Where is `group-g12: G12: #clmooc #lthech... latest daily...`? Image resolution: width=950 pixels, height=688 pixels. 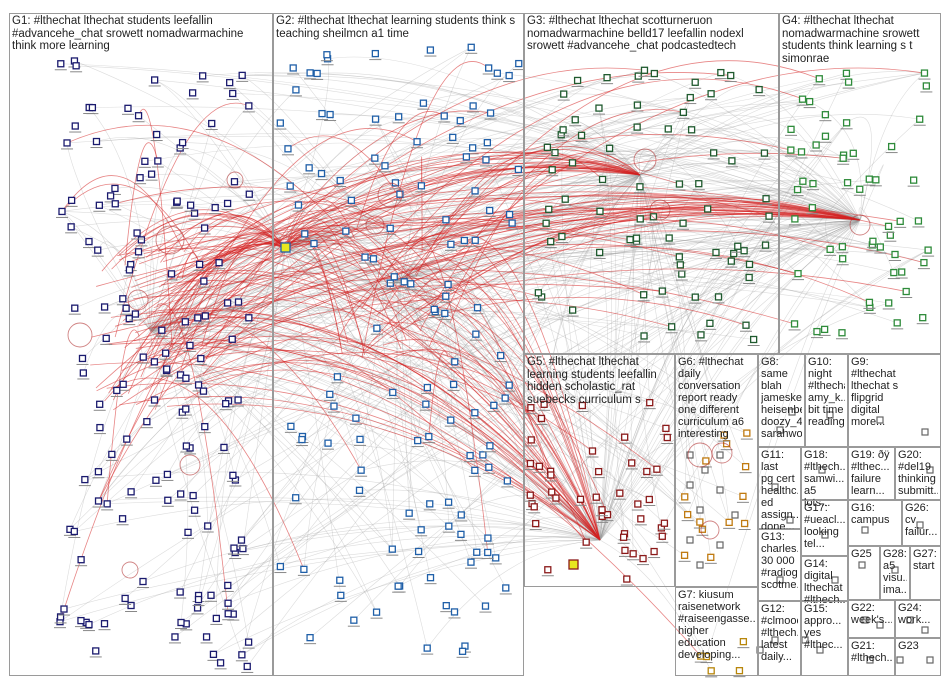
group-g12: G12: #clmooc #lthech... latest daily... is located at coordinates (779, 638).